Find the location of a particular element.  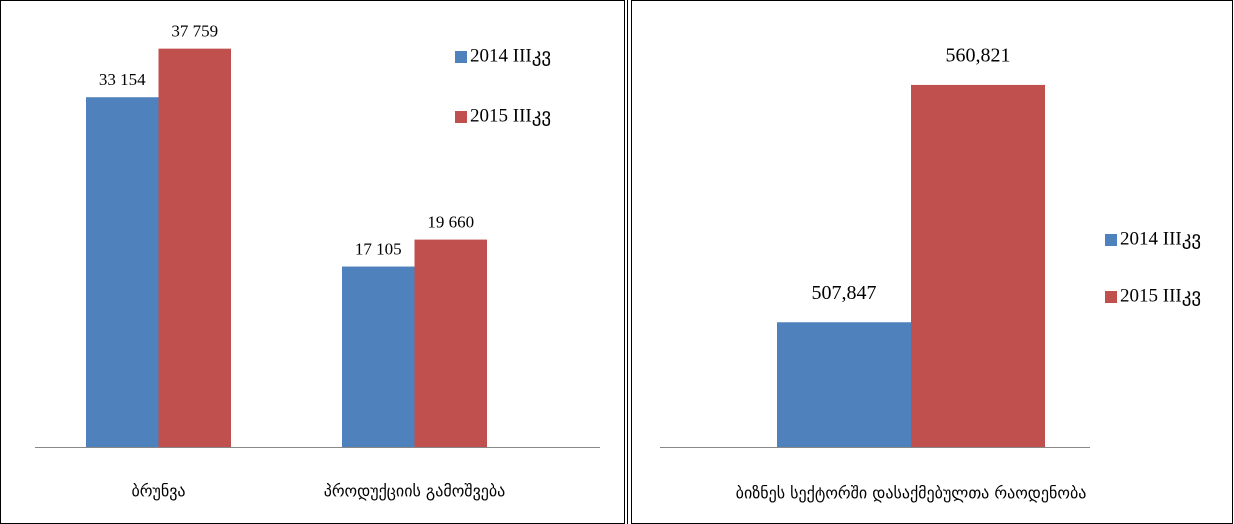

x-tick-label: ბიზნეს სექტორში დასაქმებულთა რაოდენობა is located at coordinates (911, 493).